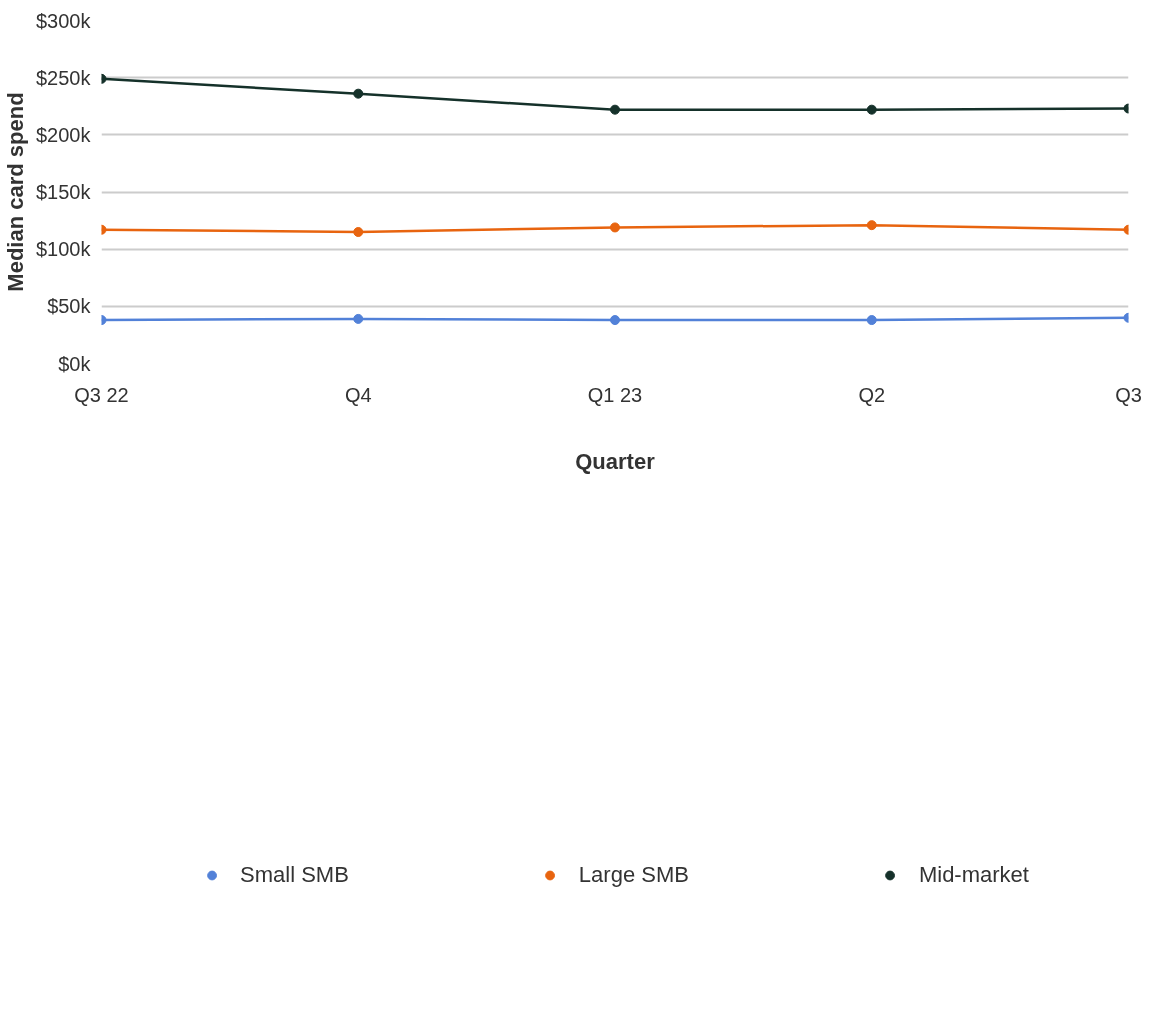  Describe the element at coordinates (633, 874) in the screenshot. I see `legend-label: Large SMB` at that location.